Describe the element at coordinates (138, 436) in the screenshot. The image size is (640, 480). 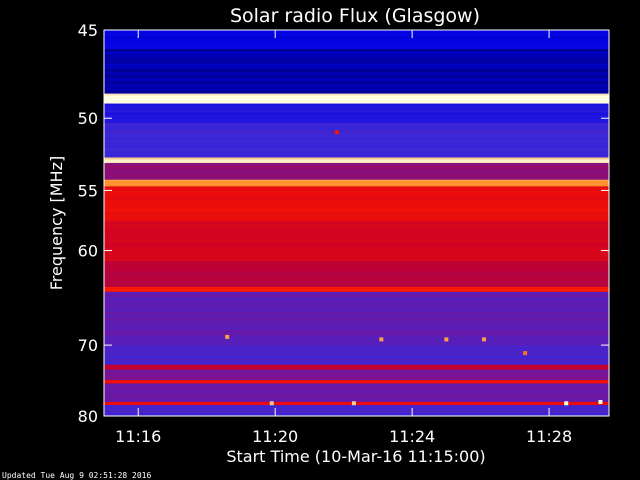
I see `x-tick-label-0: 11:16` at that location.